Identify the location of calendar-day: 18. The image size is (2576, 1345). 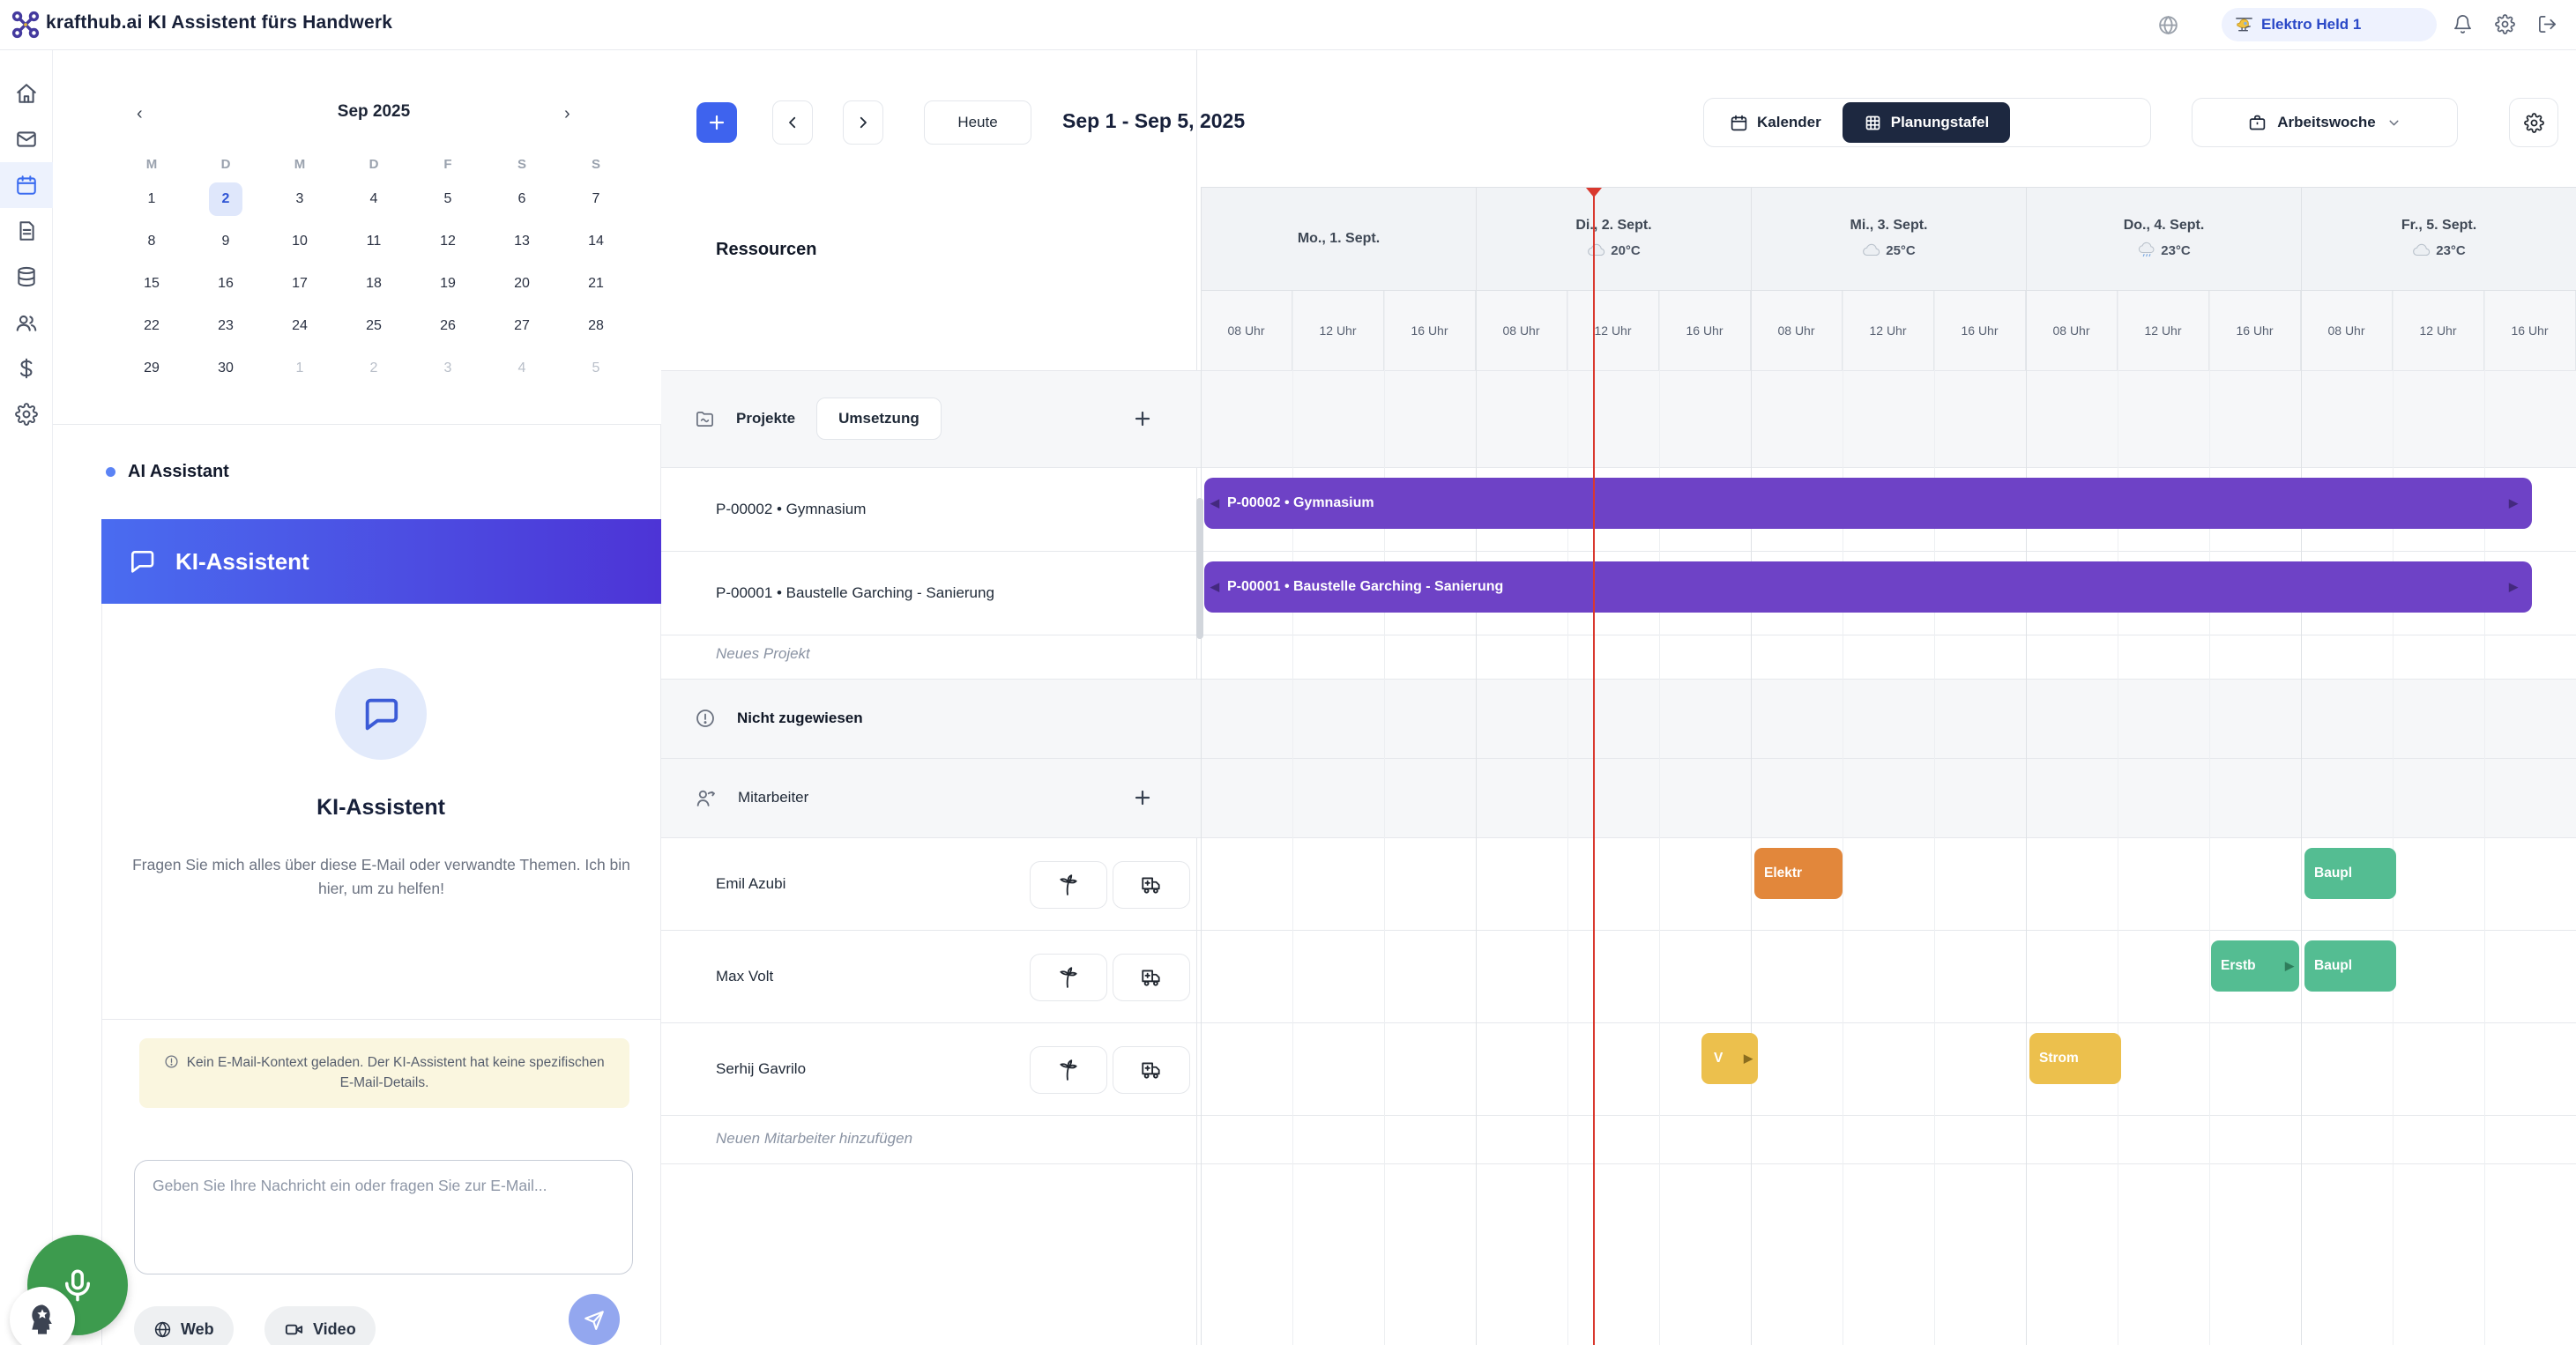
(374, 284).